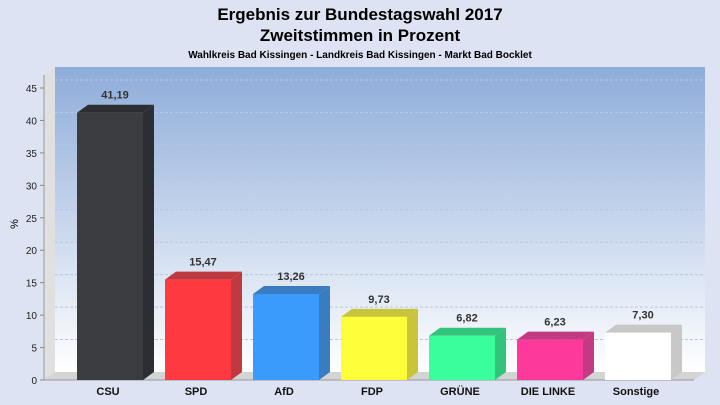 The image size is (720, 405). I want to click on bar-grüne: 6,82 GRÜNE, so click(467, 355).